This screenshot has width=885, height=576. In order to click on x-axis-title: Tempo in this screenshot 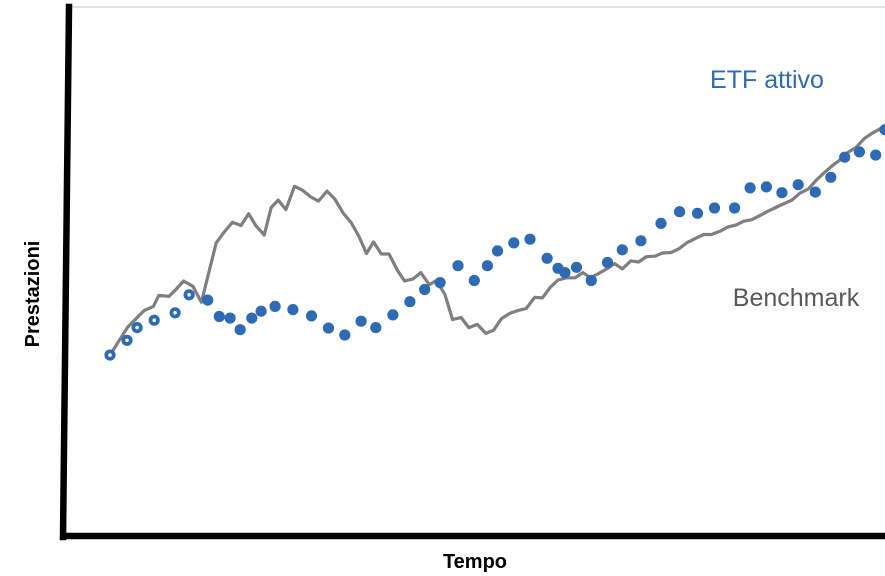, I will do `click(475, 562)`.